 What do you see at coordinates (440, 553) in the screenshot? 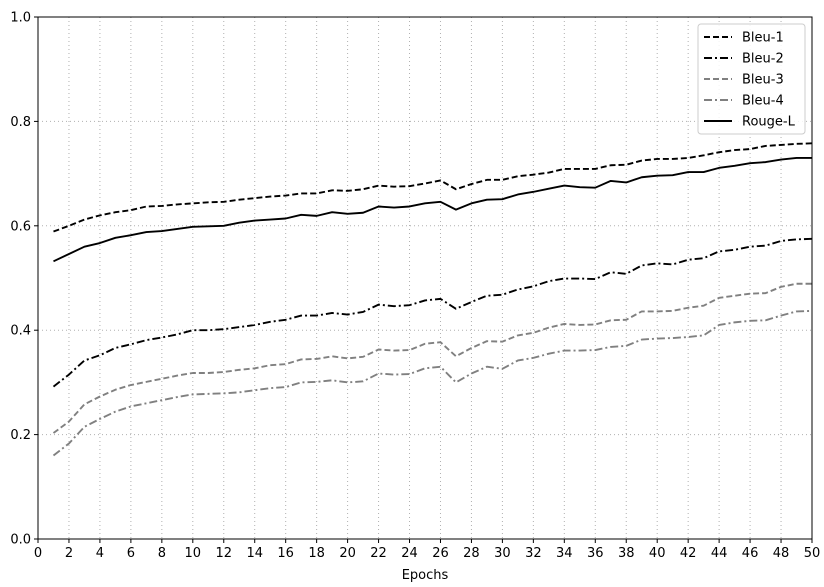
I see `x-tick-label: 26` at bounding box center [440, 553].